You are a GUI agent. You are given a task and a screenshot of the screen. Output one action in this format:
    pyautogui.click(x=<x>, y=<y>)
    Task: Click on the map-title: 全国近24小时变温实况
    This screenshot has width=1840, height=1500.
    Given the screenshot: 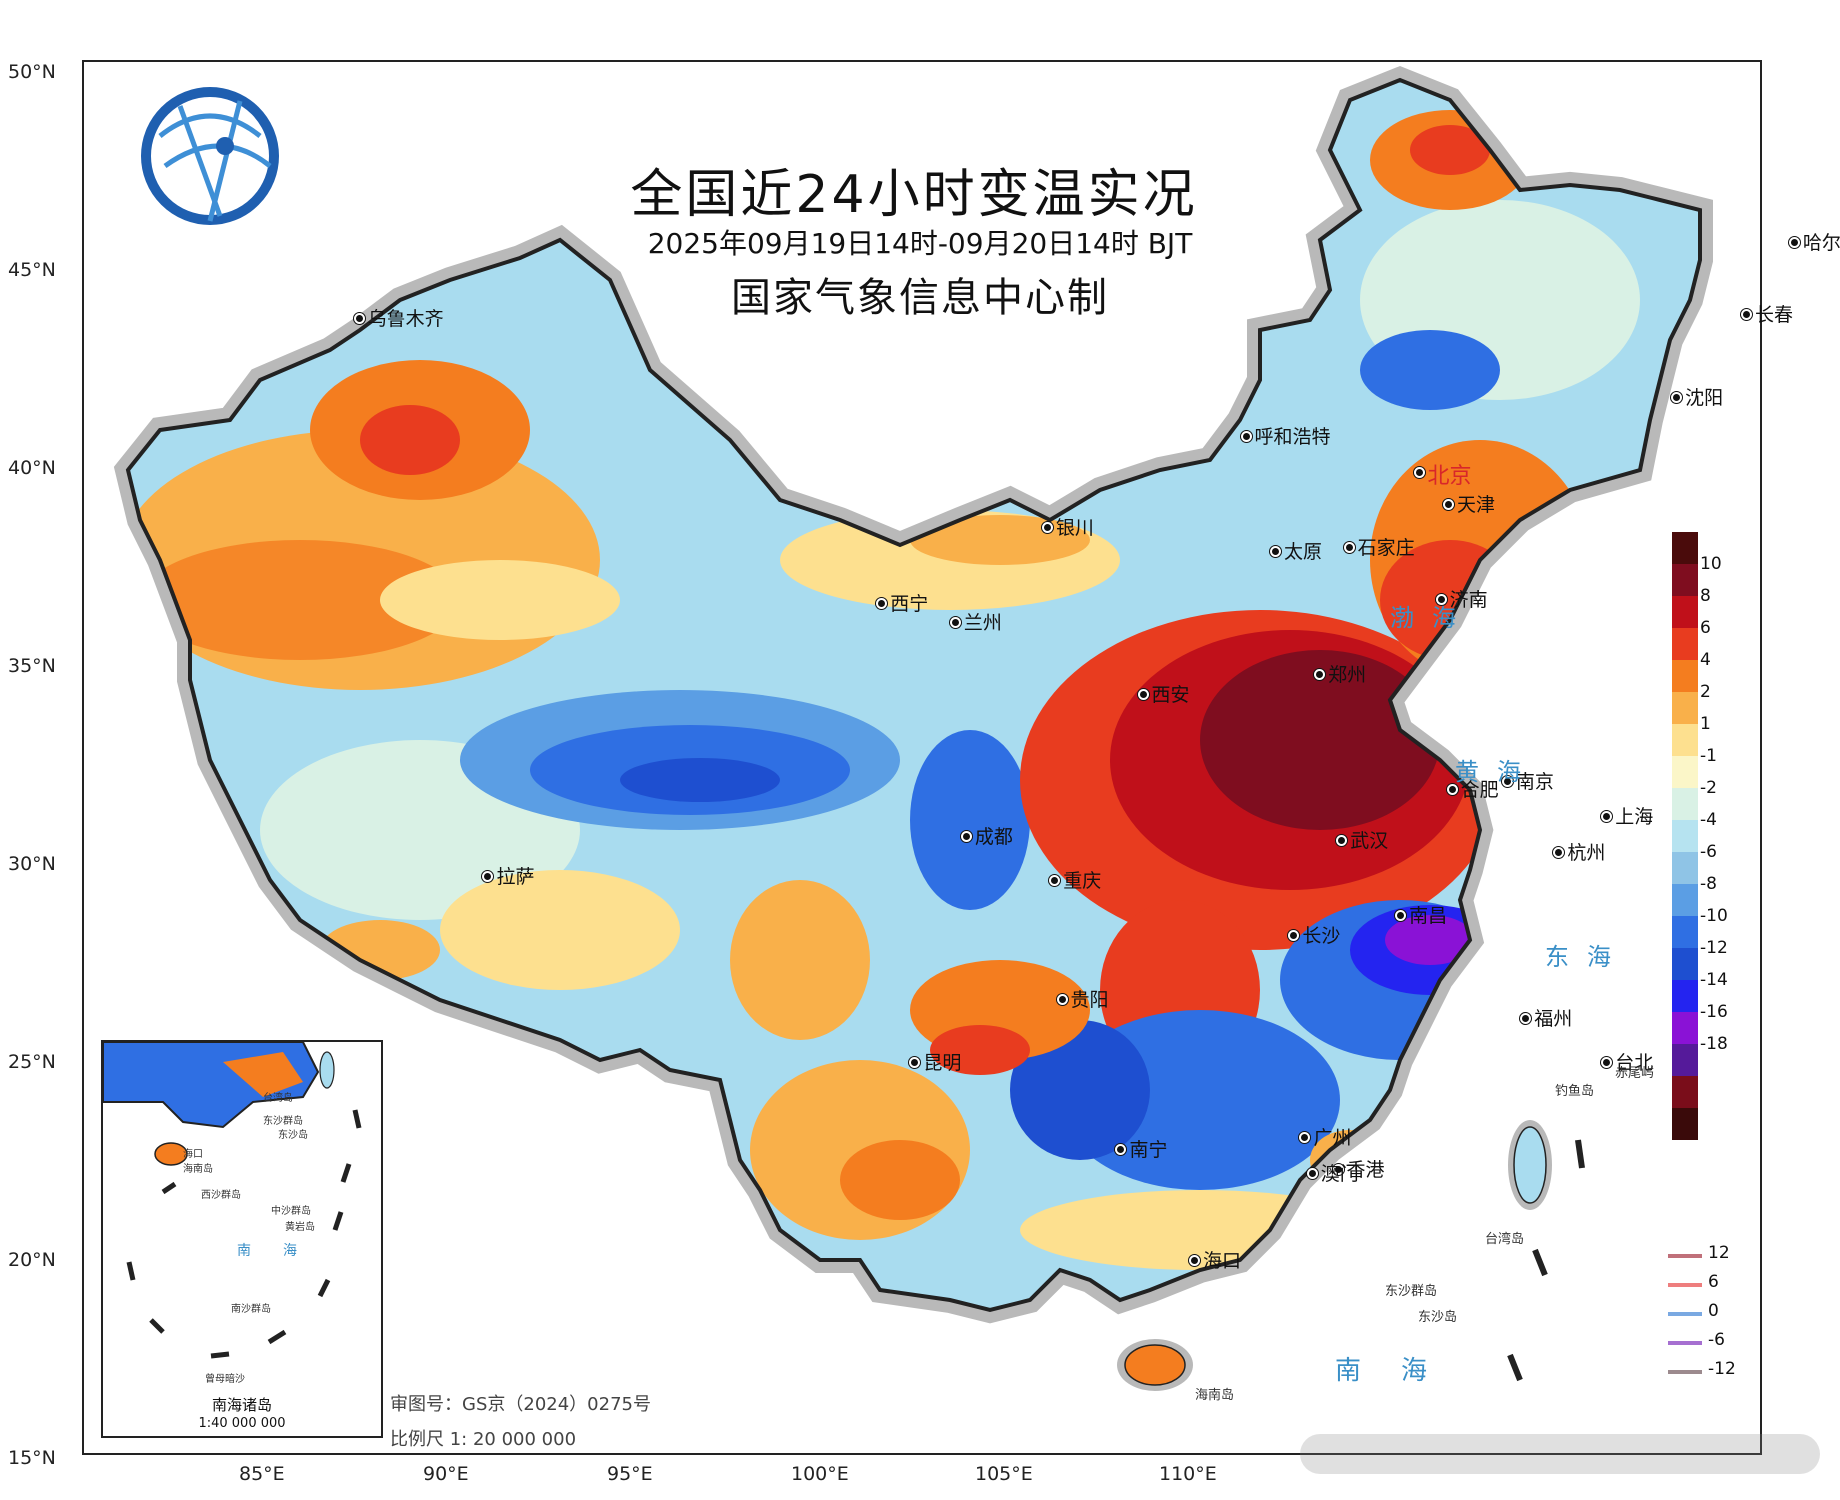 What is the action you would take?
    pyautogui.click(x=914, y=195)
    